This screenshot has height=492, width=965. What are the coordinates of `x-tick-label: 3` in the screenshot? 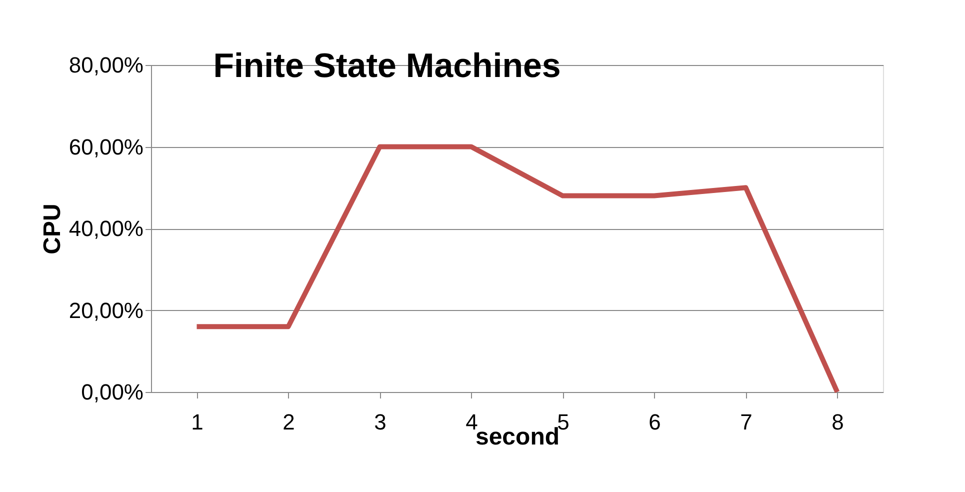 It's located at (380, 422).